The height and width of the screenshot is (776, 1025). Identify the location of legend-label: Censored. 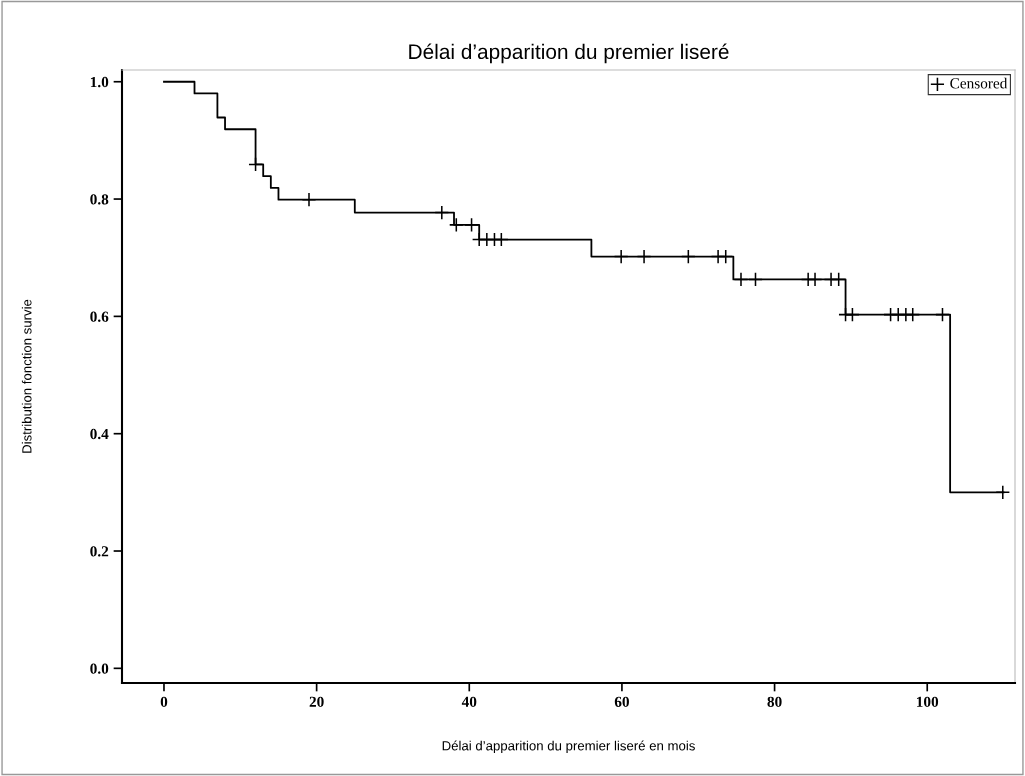
(979, 83).